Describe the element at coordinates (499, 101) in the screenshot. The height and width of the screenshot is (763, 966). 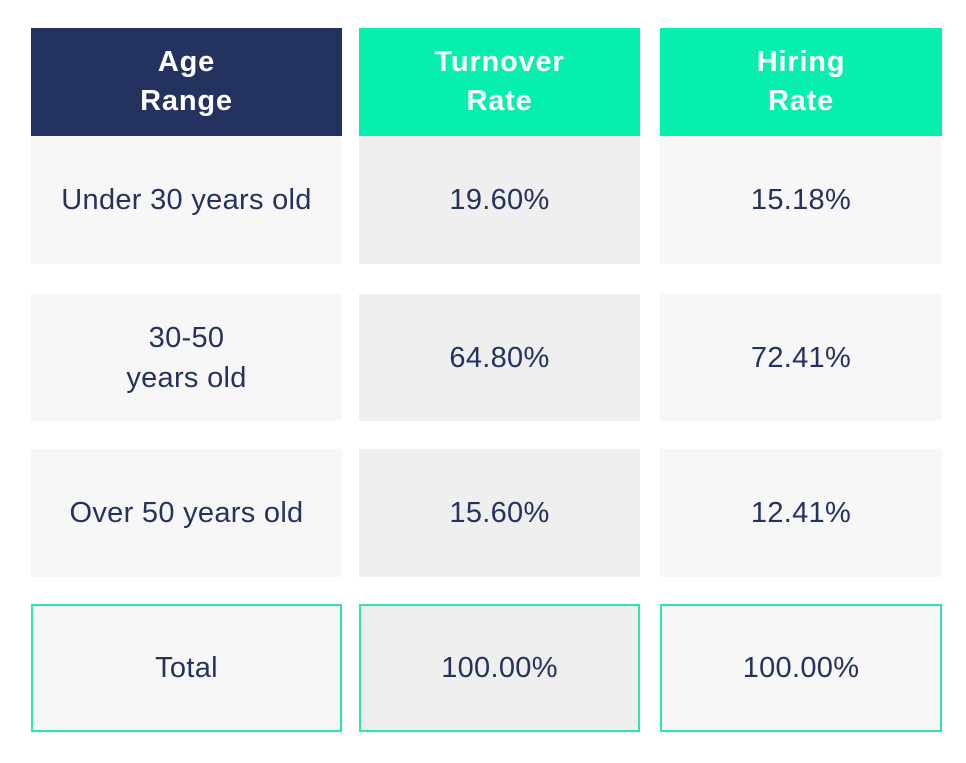
I see `header-turnover-rate-line2: Rate` at that location.